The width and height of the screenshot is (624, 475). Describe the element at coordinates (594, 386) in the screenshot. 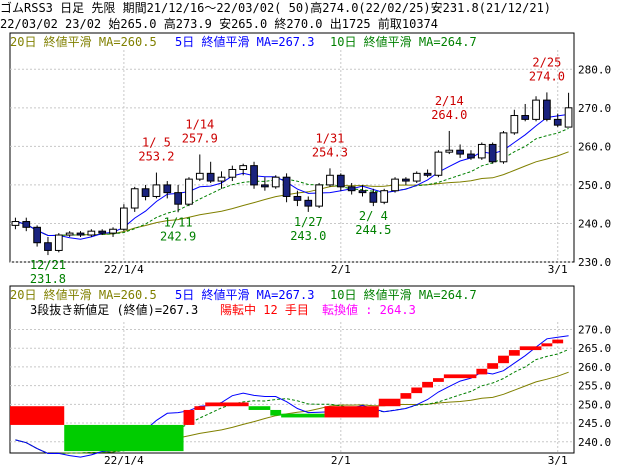

I see `break-y-tick-label: 255.0` at that location.